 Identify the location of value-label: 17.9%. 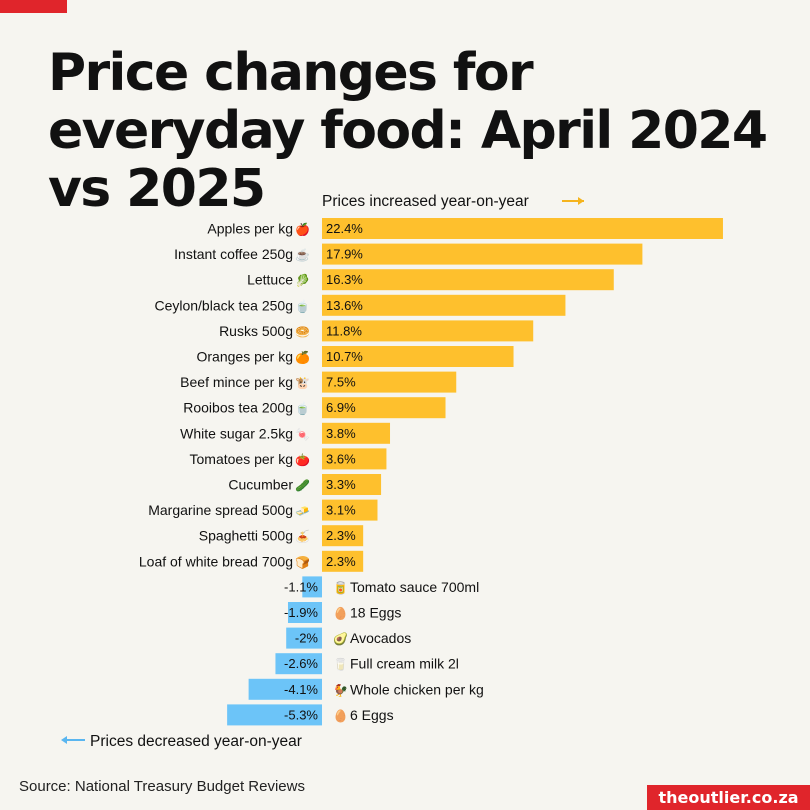
(344, 254).